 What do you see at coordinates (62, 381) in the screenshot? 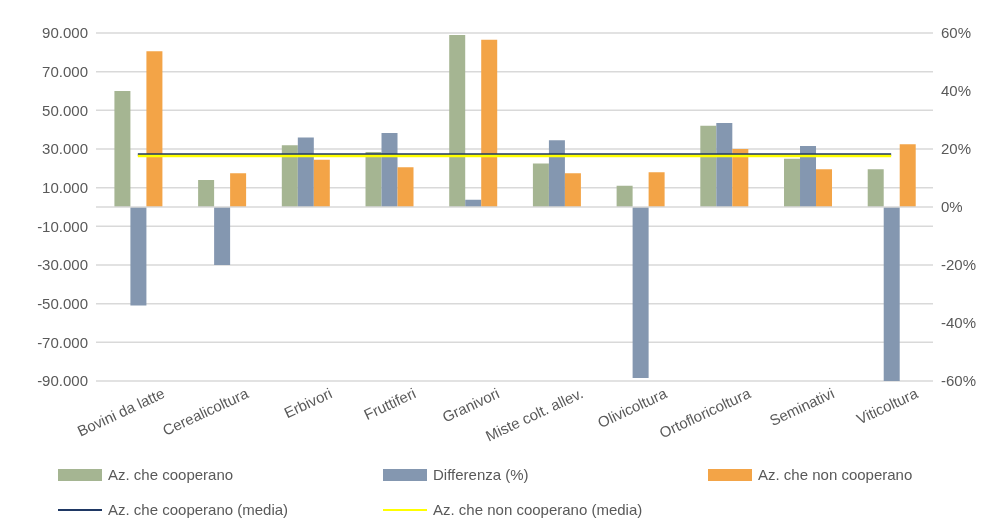
I see `y-tick-label: -90.000` at bounding box center [62, 381].